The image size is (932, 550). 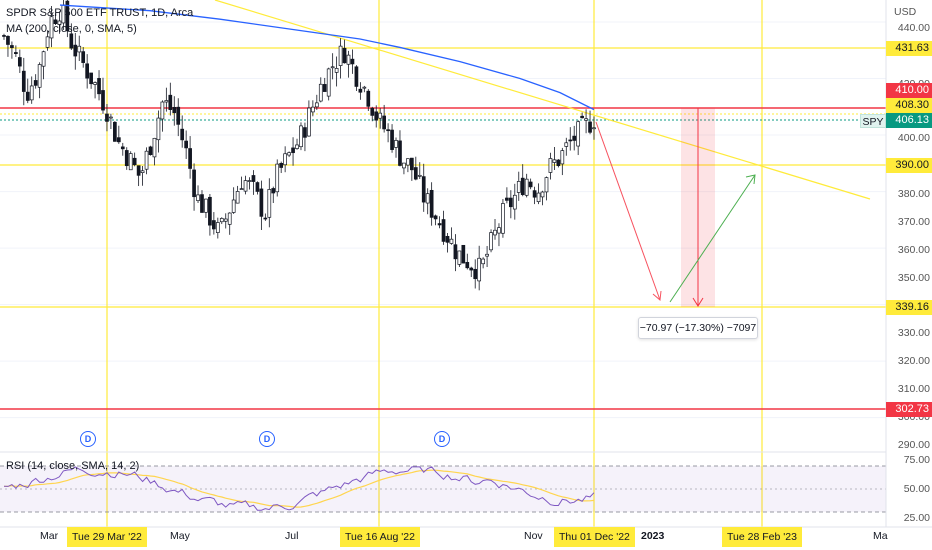 What do you see at coordinates (913, 250) in the screenshot?
I see `price-tick: 360.00` at bounding box center [913, 250].